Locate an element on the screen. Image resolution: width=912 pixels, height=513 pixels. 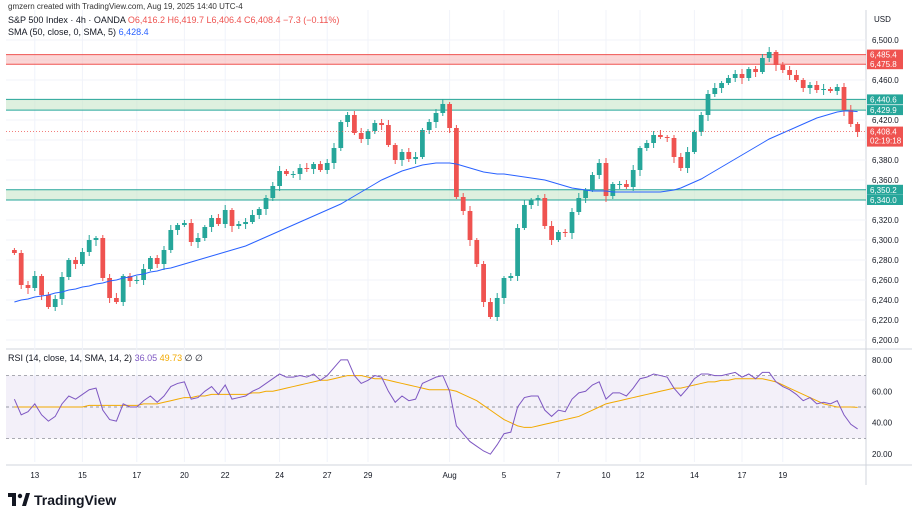
time-tick-label: 13 is located at coordinates (34, 475).